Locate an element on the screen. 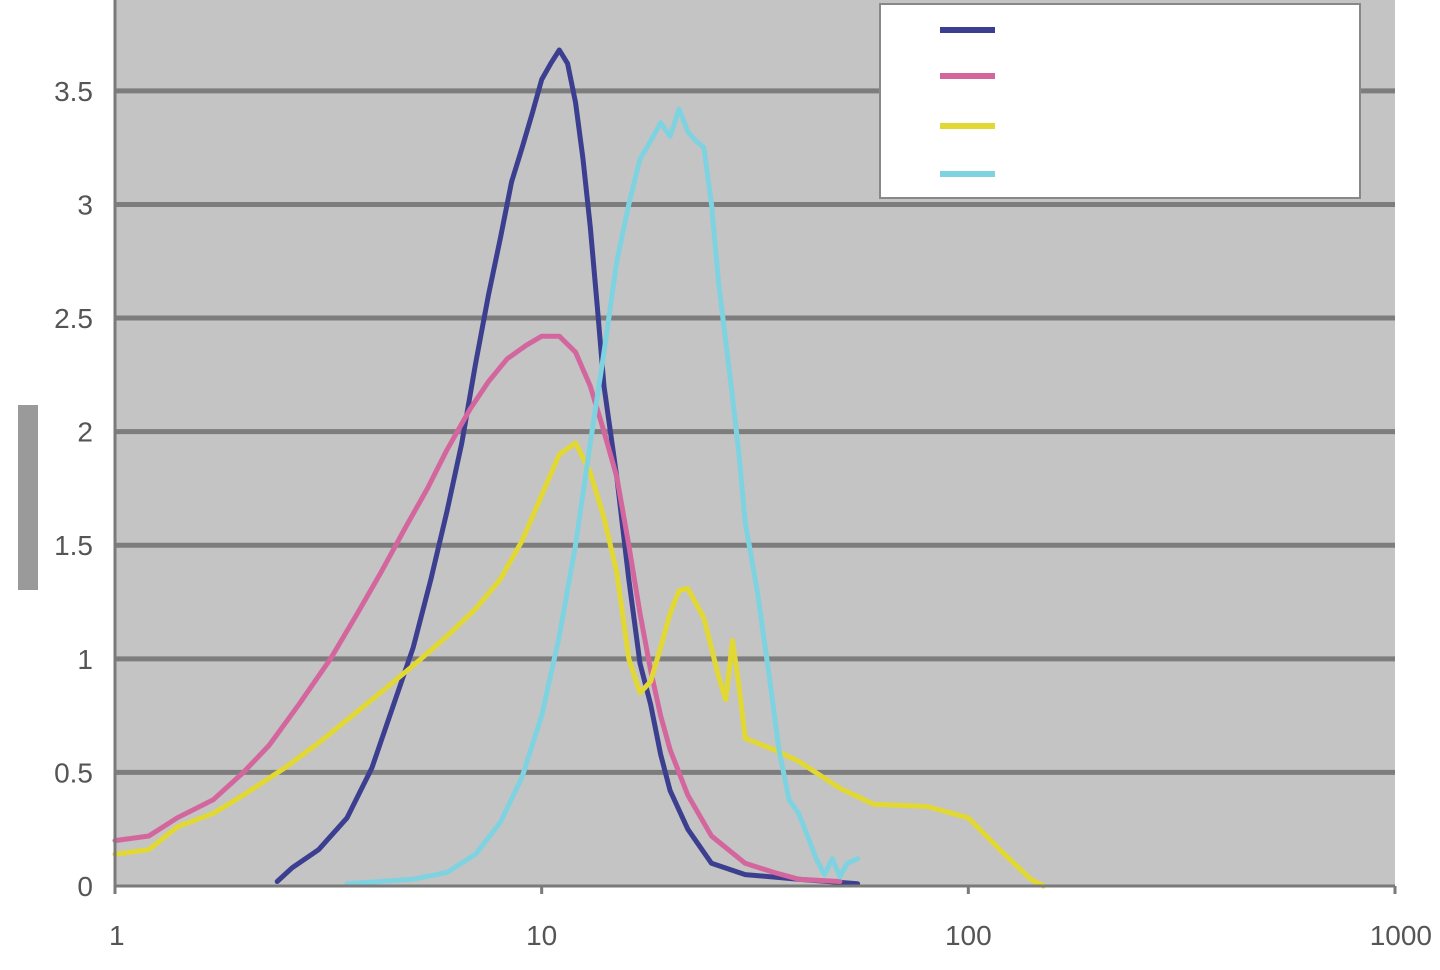  x-tick-label: 1000 is located at coordinates (1401, 935).